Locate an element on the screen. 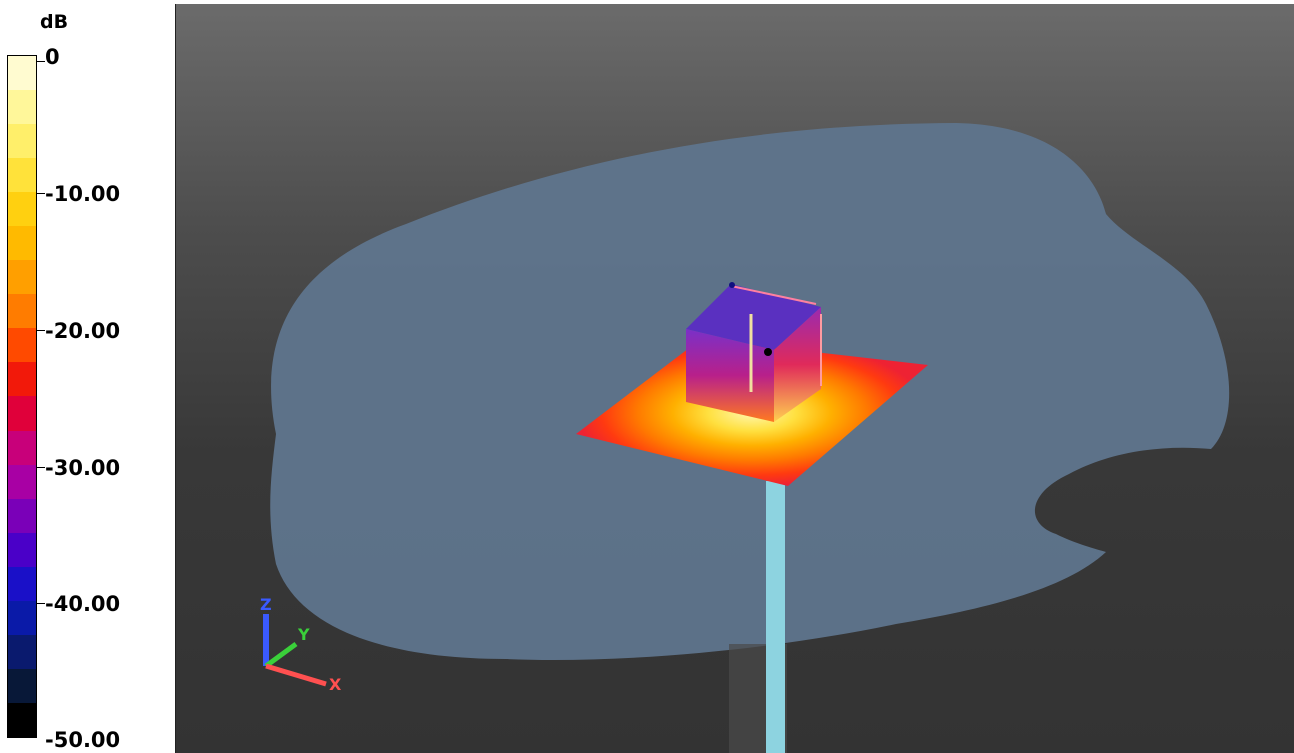 Image resolution: width=1294 pixels, height=753 pixels. colorbar-label-40: -40.00 is located at coordinates (83, 604).